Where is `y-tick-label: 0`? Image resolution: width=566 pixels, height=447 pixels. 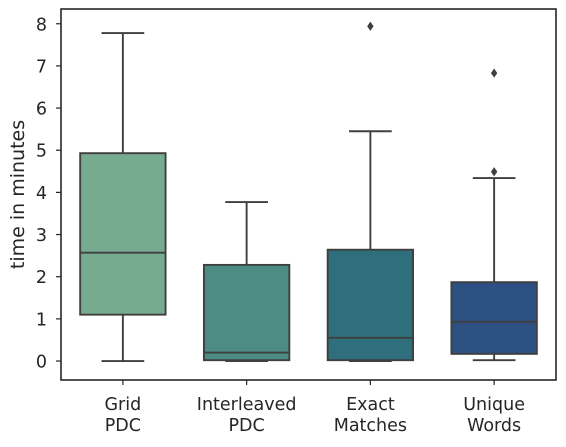 y-tick-label: 0 is located at coordinates (41, 363).